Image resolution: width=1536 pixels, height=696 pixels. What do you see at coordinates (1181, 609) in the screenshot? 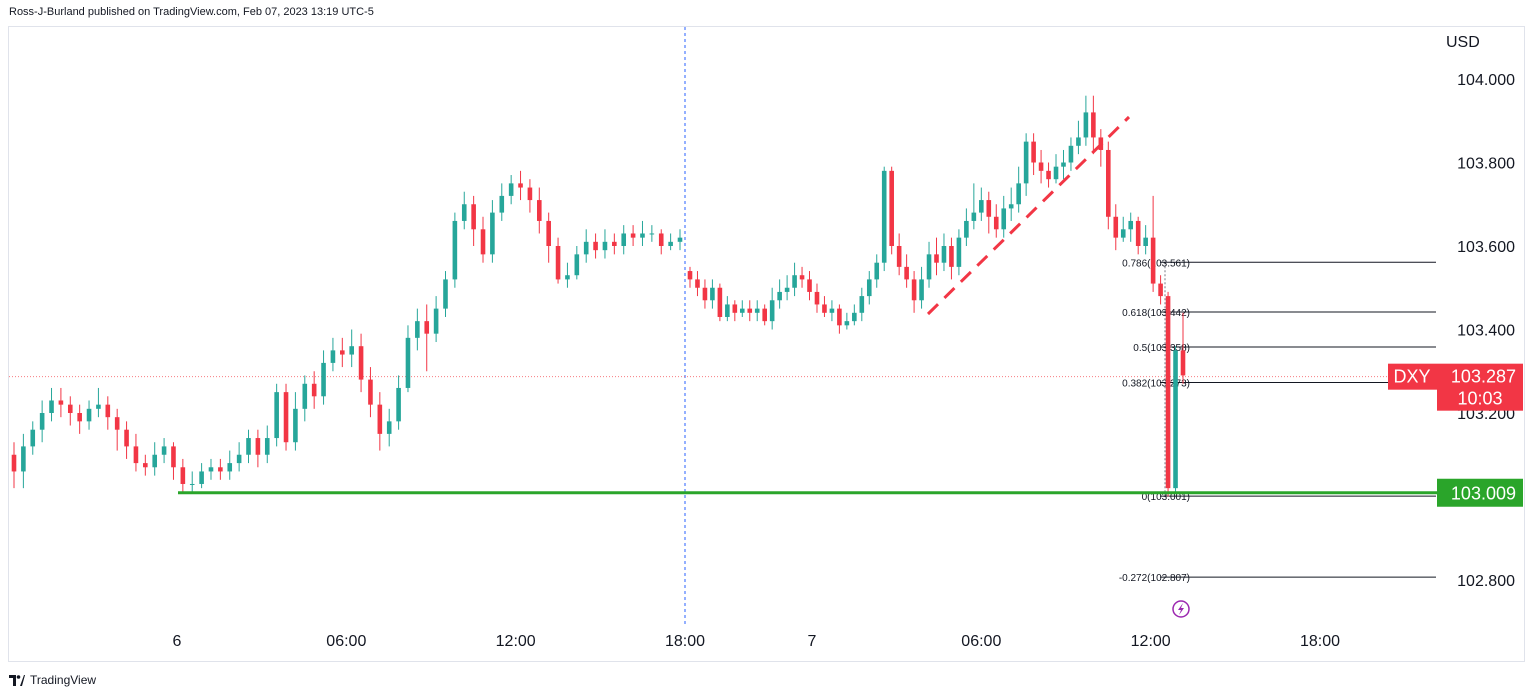
I see `lightning-icon` at bounding box center [1181, 609].